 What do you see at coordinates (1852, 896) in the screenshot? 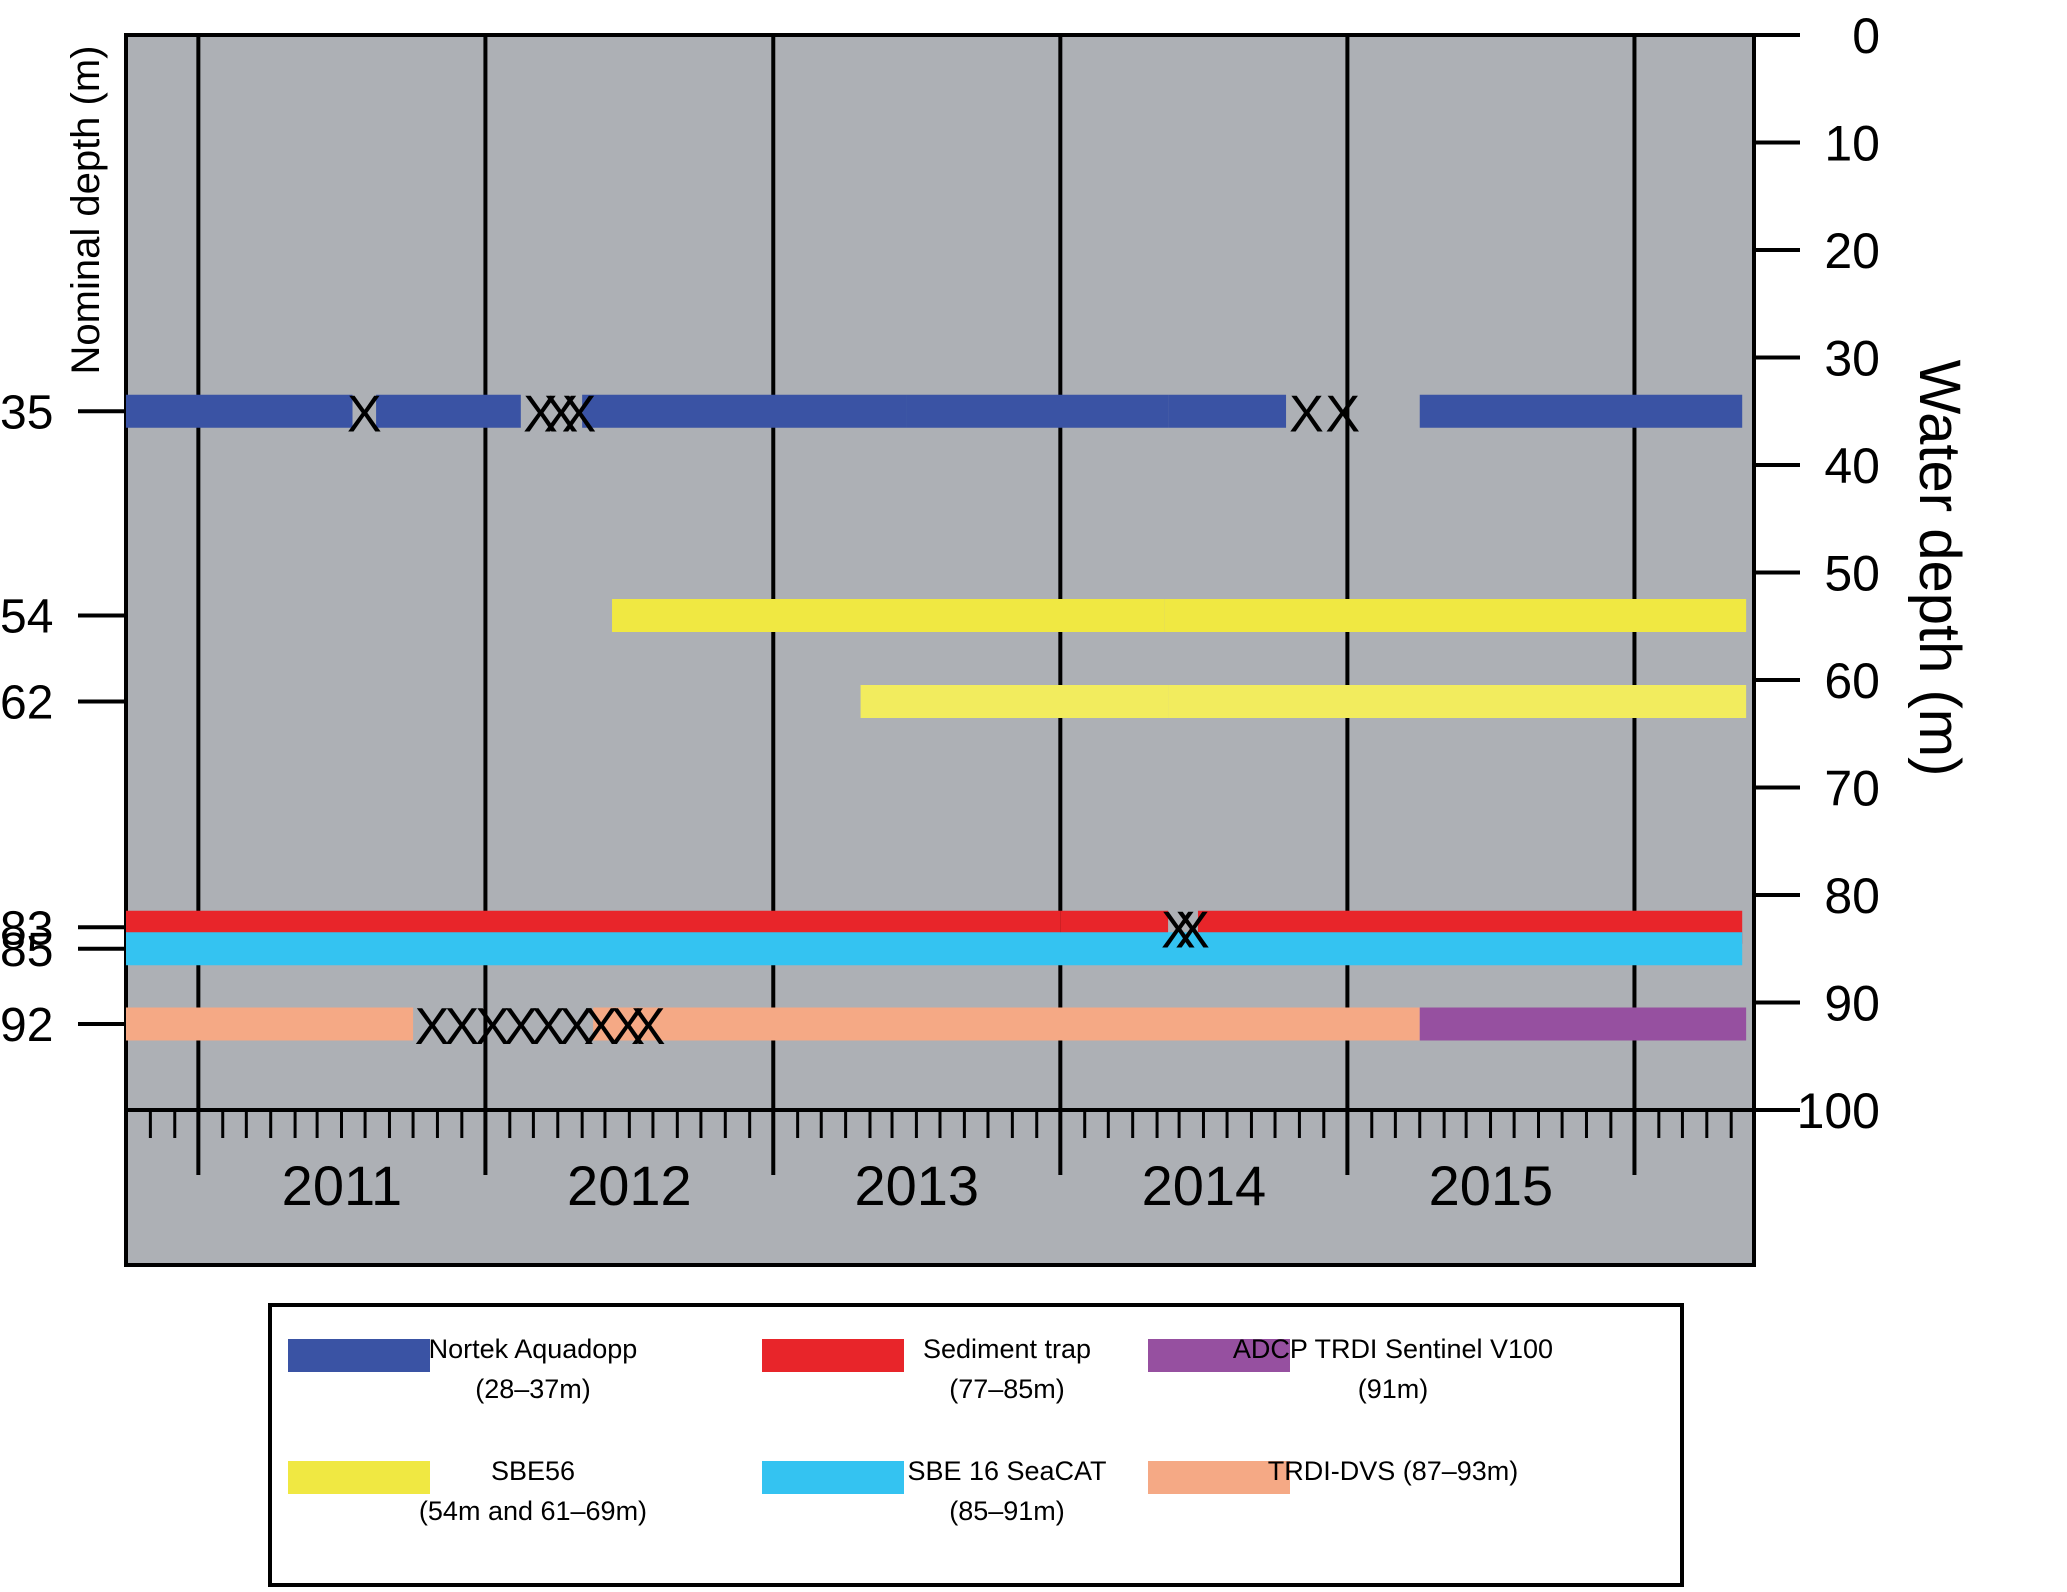
I see `right-tick-label: 80` at bounding box center [1852, 896].